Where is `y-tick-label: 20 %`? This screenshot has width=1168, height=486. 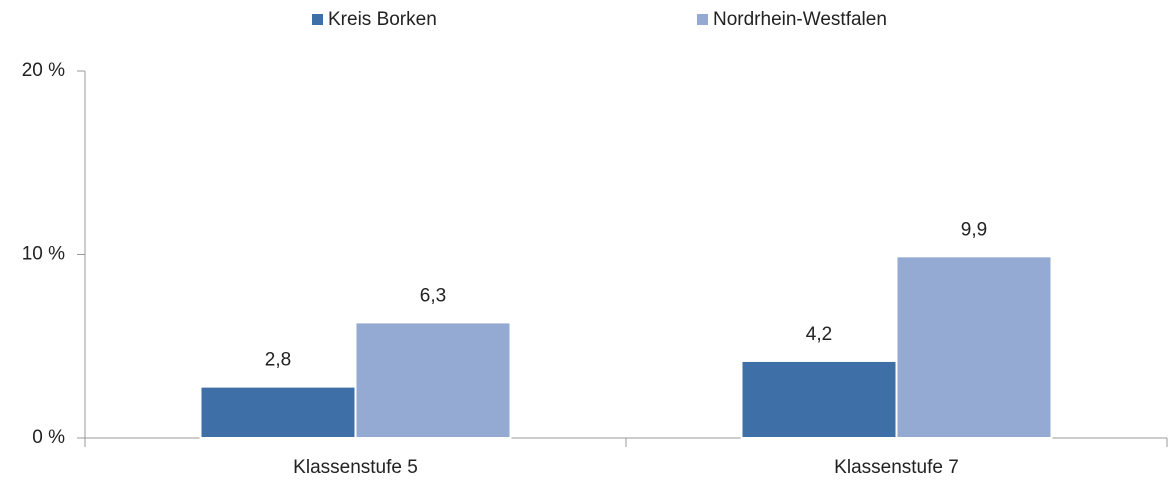
y-tick-label: 20 % is located at coordinates (43, 70).